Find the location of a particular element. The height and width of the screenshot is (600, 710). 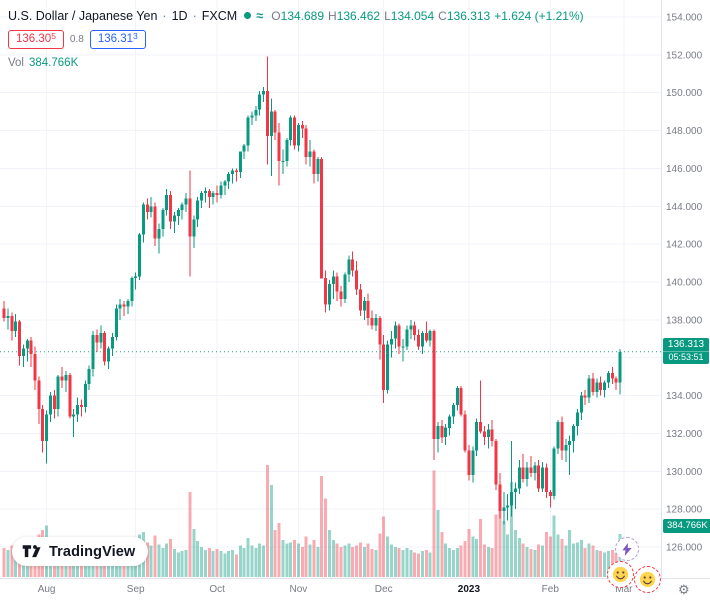

last-price-value: 136.313 is located at coordinates (686, 345).